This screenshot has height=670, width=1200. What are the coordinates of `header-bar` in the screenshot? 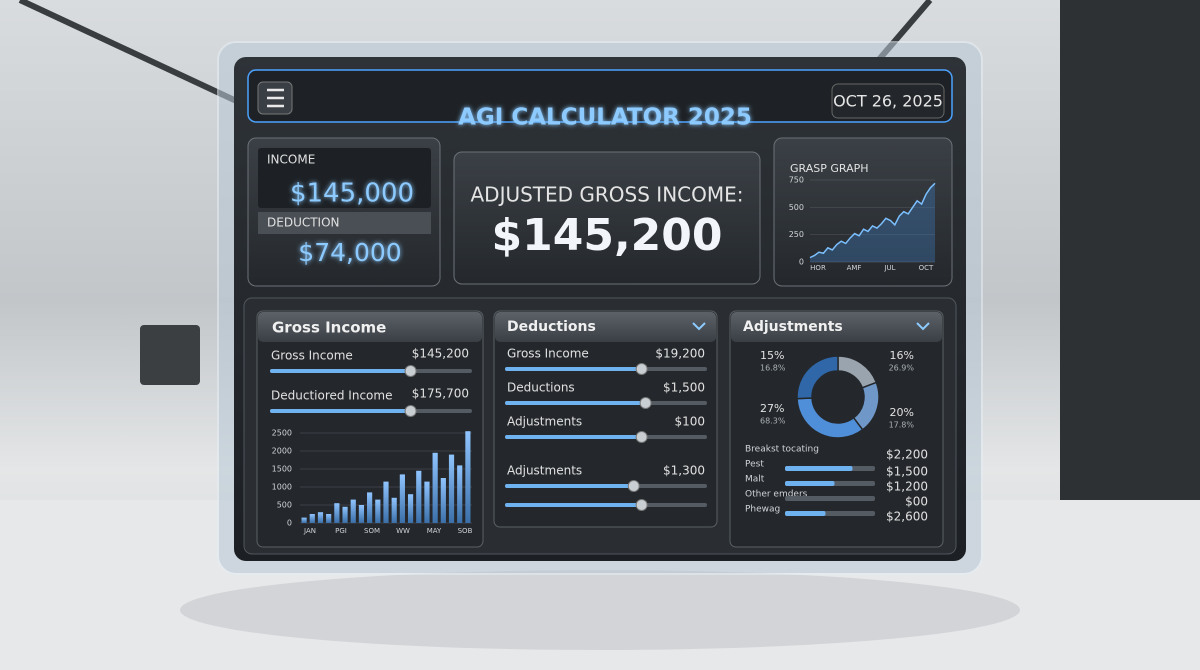 It's located at (600, 96).